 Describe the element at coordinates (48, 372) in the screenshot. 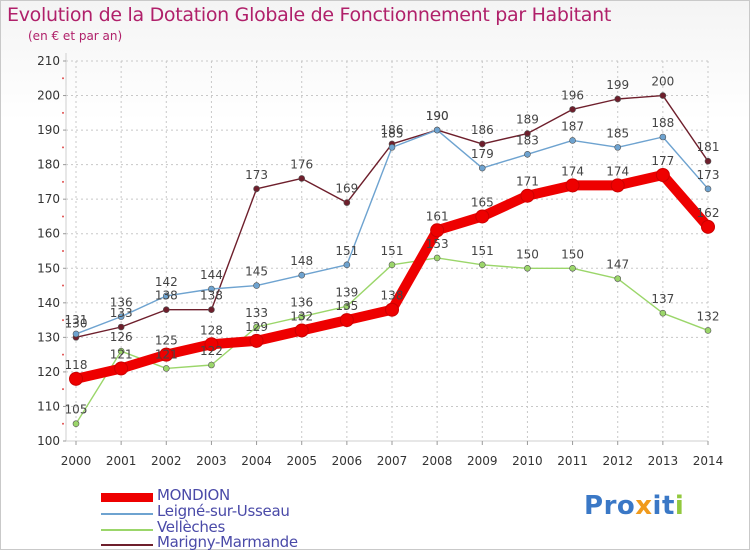

I see `y-tick-label: 120` at that location.